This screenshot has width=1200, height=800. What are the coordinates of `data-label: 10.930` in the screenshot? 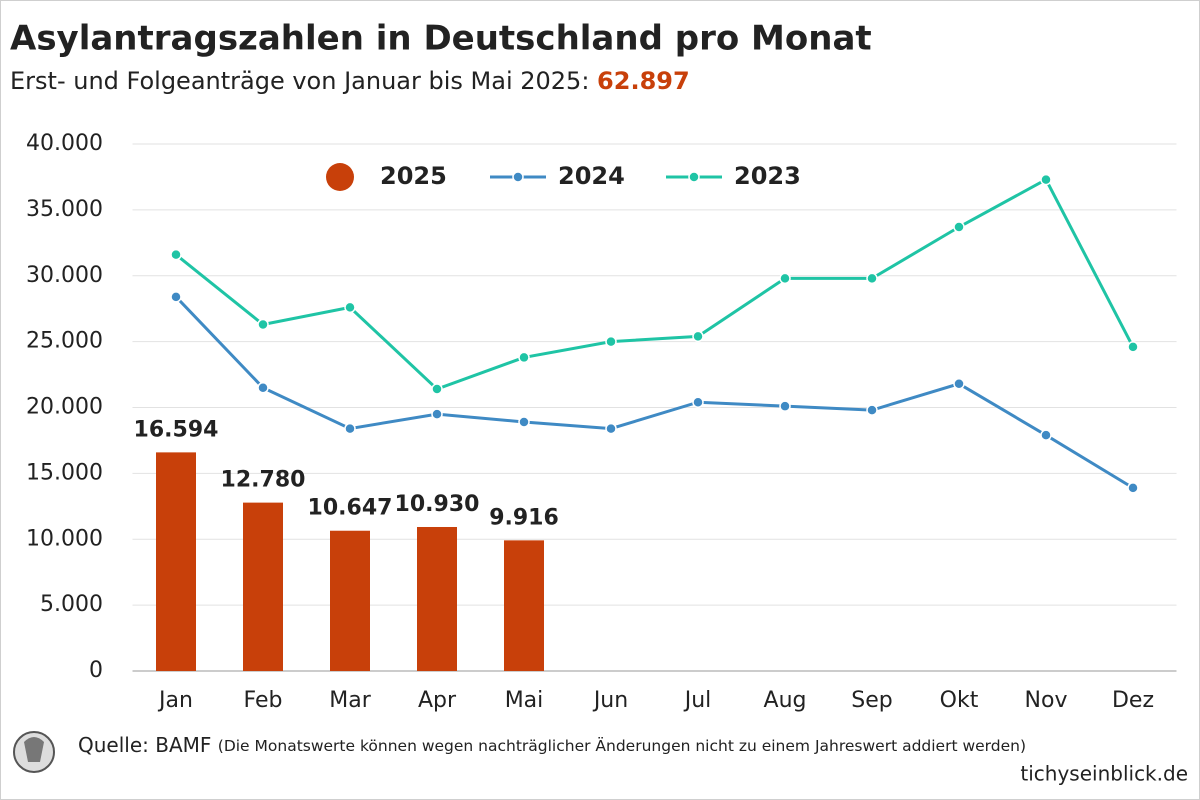 It's located at (437, 504).